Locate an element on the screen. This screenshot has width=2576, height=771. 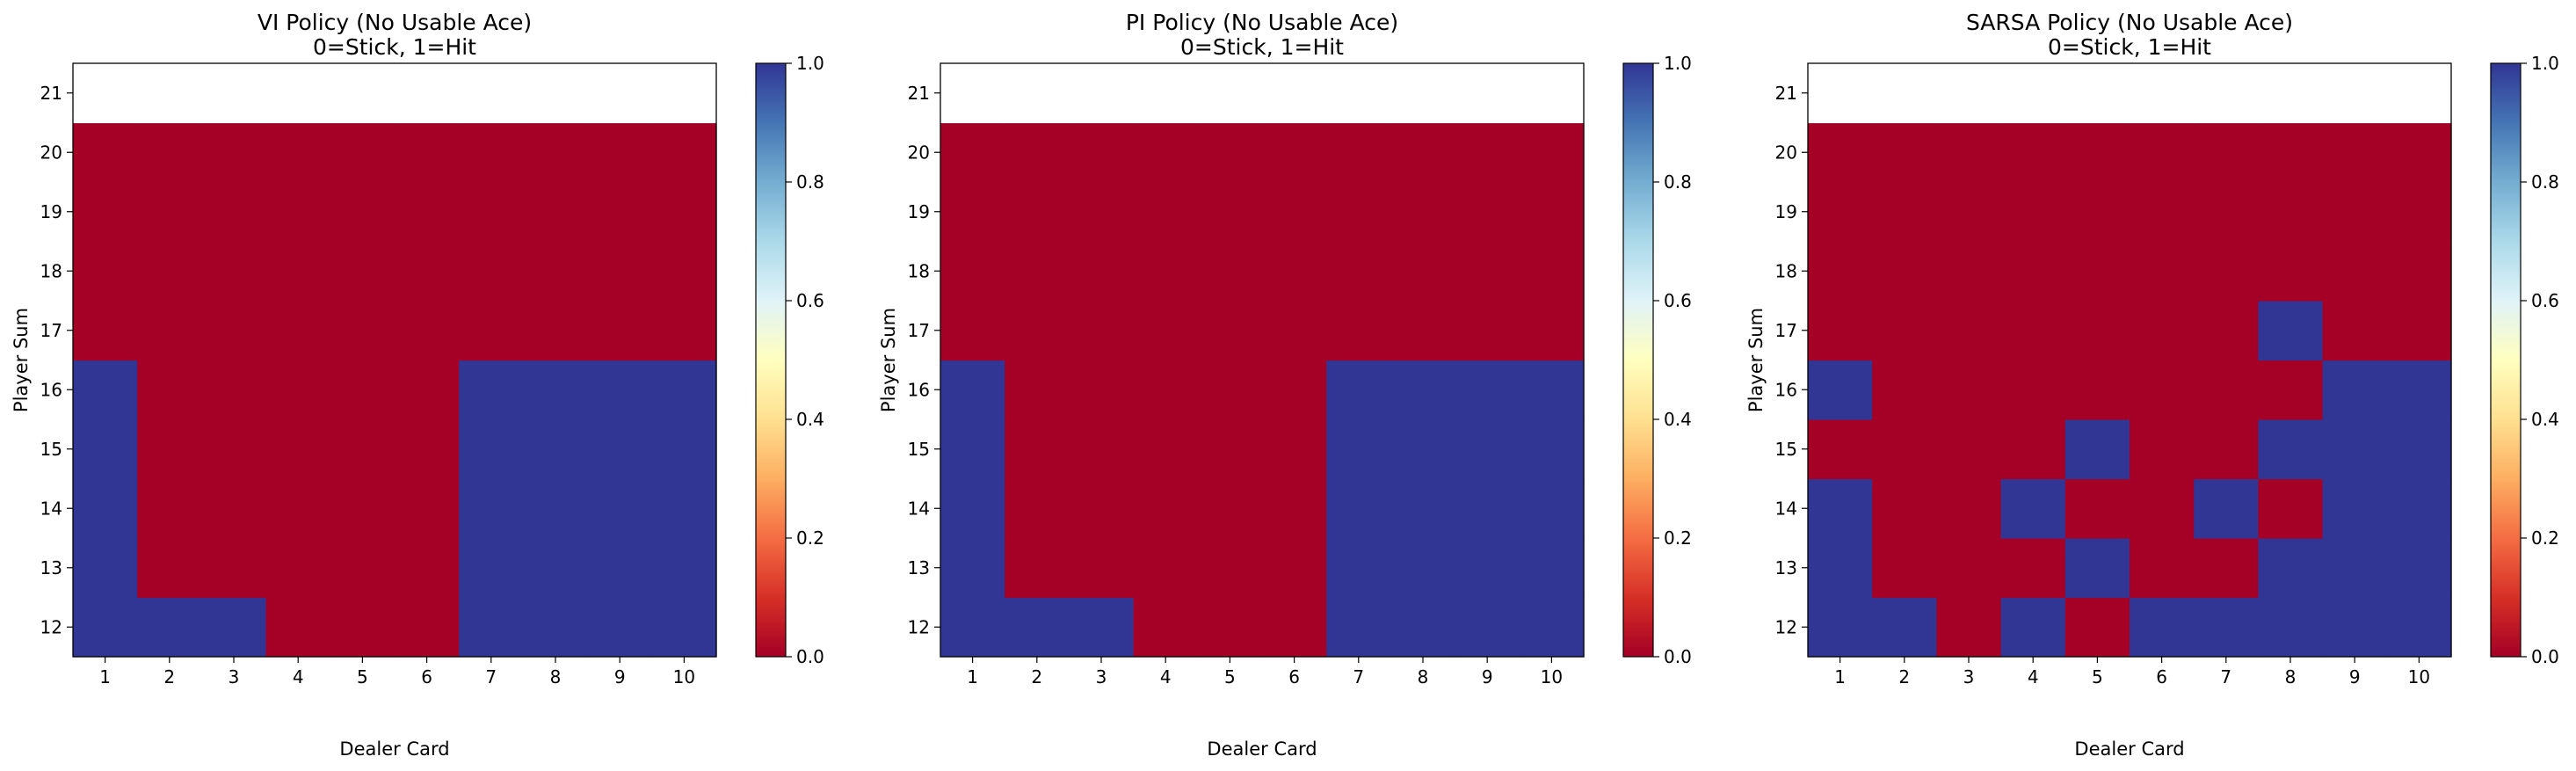
y-tick-label: 17 is located at coordinates (51, 330).